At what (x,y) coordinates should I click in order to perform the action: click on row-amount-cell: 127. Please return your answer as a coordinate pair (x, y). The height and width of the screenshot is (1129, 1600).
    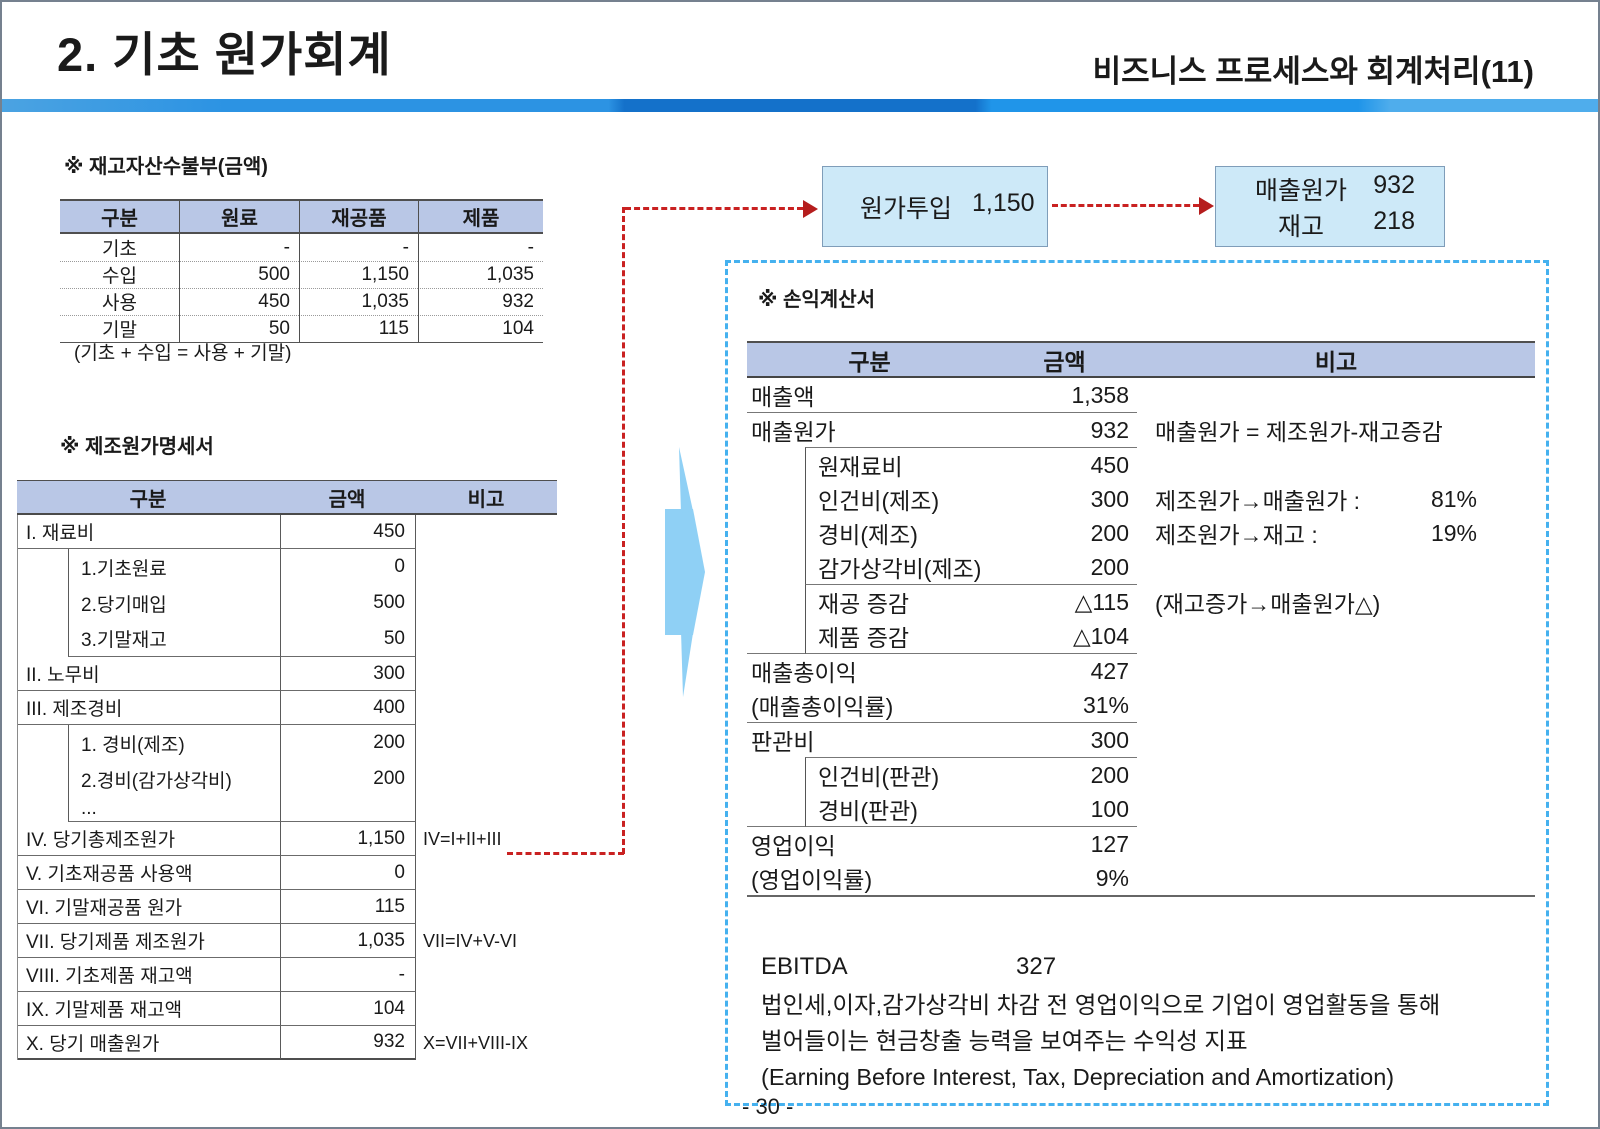
    Looking at the image, I should click on (1109, 843).